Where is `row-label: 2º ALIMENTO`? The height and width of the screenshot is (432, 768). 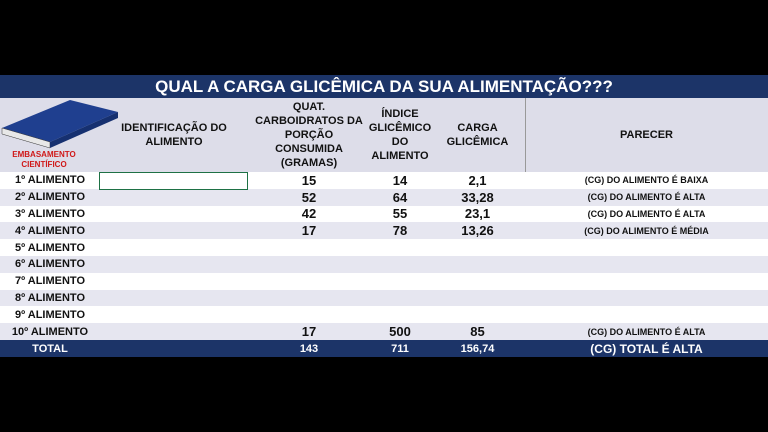 row-label: 2º ALIMENTO is located at coordinates (50, 197).